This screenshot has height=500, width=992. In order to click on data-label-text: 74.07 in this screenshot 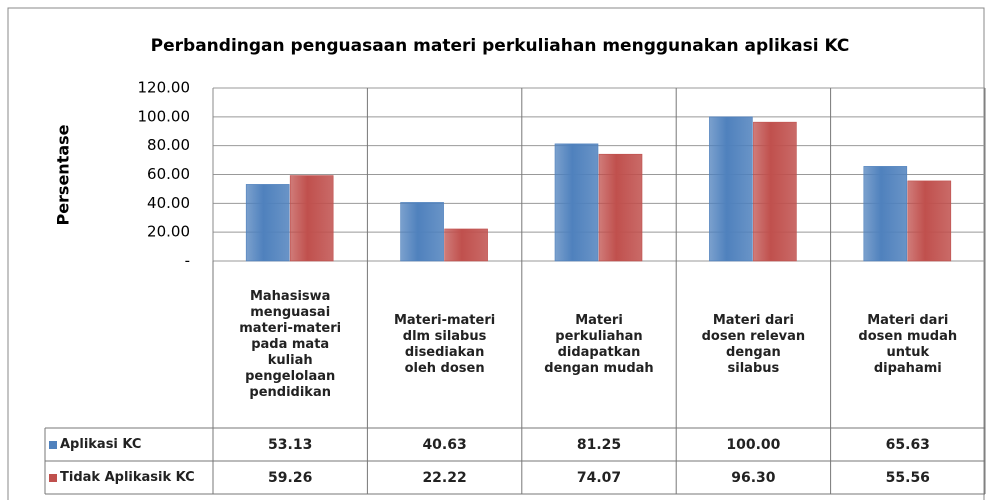, I will do `click(599, 477)`.